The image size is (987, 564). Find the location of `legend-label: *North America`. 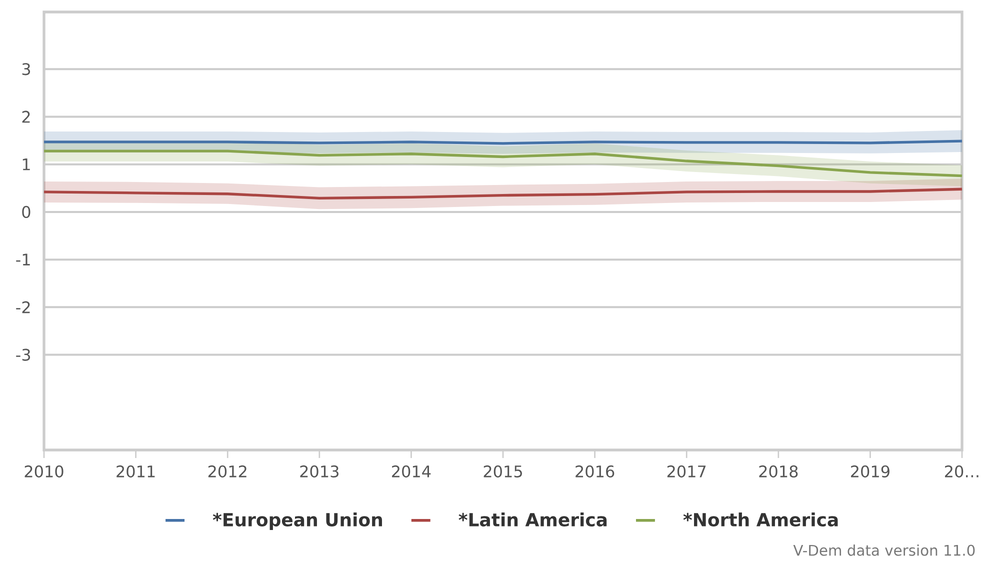

legend-label: *North America is located at coordinates (760, 519).